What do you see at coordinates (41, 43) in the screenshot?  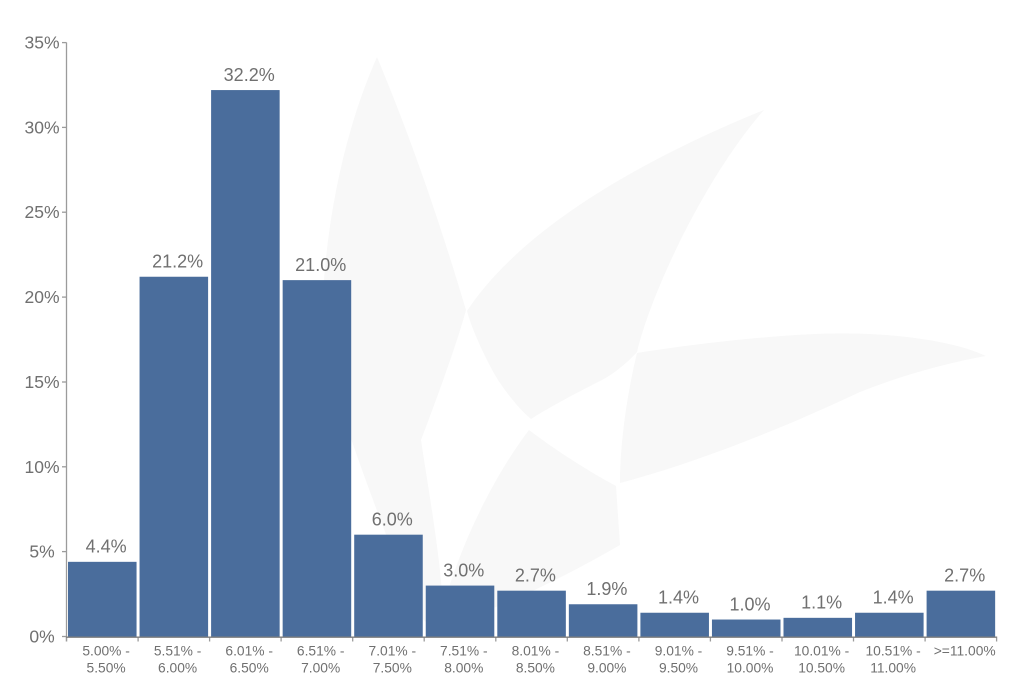 I see `svg-text: 35%` at bounding box center [41, 43].